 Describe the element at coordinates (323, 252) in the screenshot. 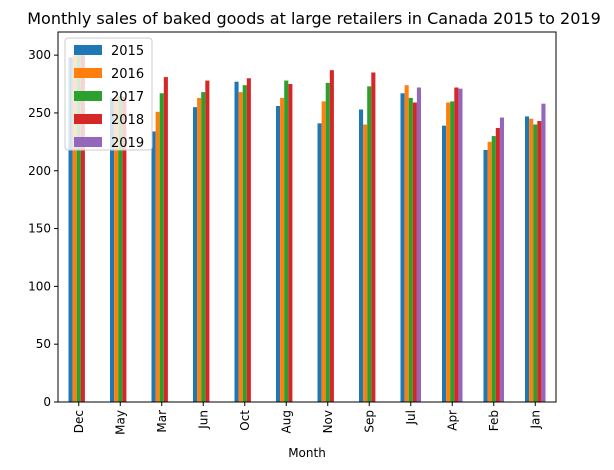

I see `bar-nov-2016` at that location.